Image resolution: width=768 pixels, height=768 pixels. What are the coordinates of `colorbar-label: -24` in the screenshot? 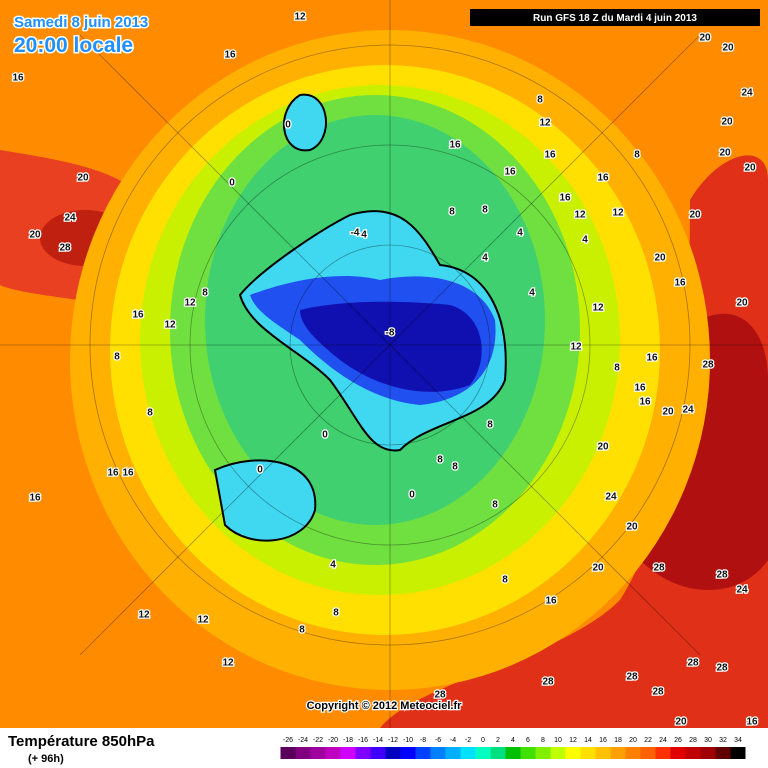 It's located at (303, 740).